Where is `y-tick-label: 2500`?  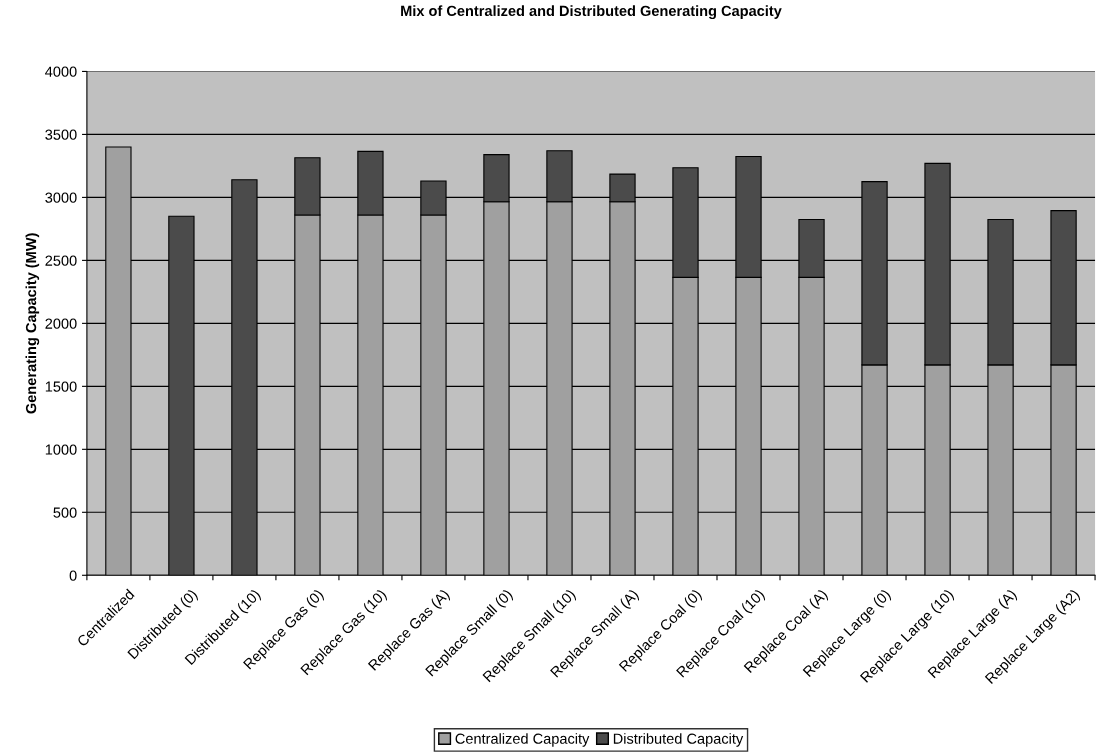 y-tick-label: 2500 is located at coordinates (61, 260).